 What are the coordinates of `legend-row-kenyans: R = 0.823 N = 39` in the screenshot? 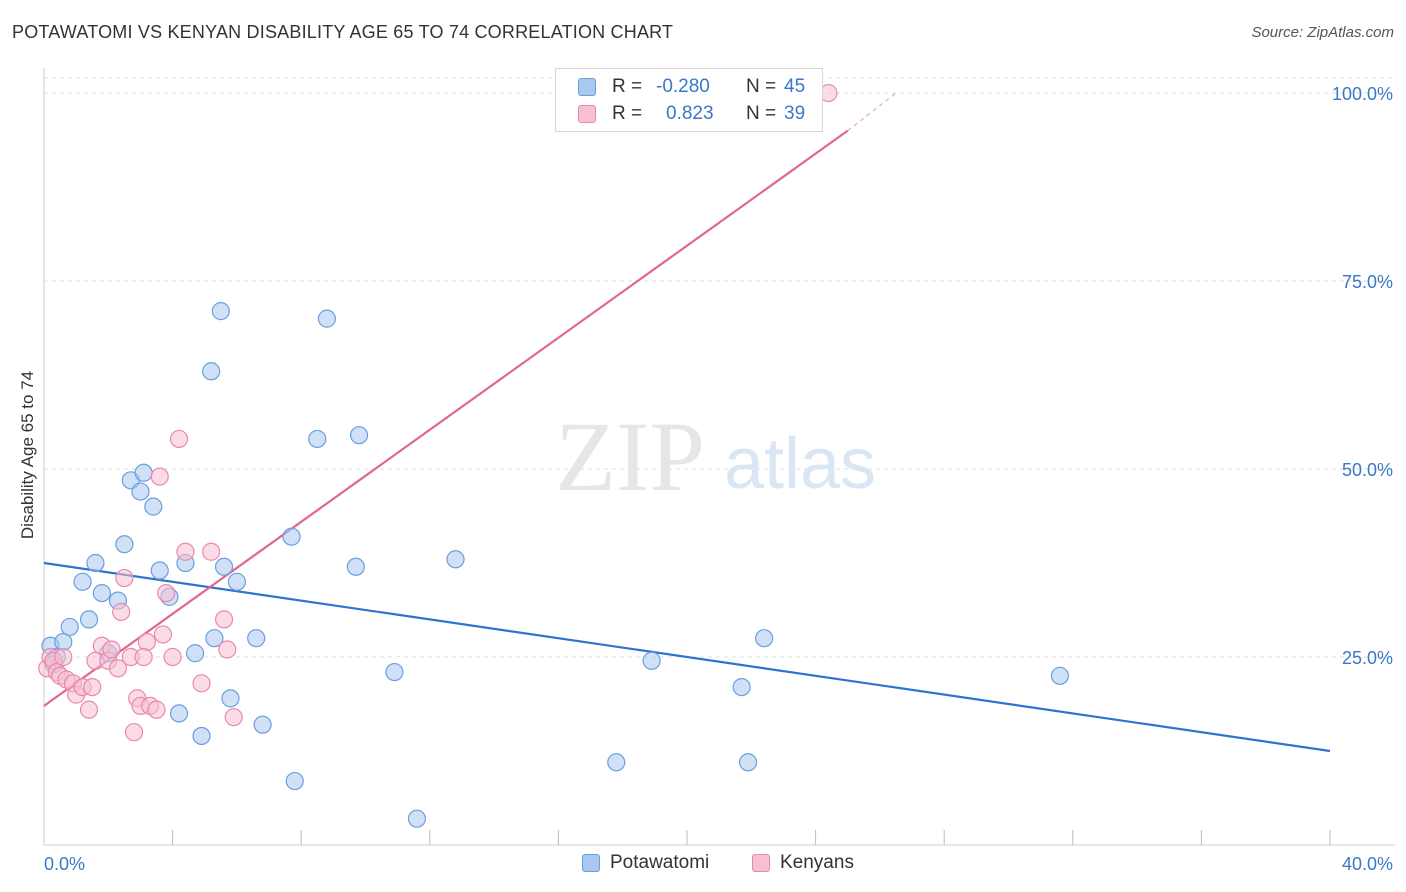 It's located at (691, 114).